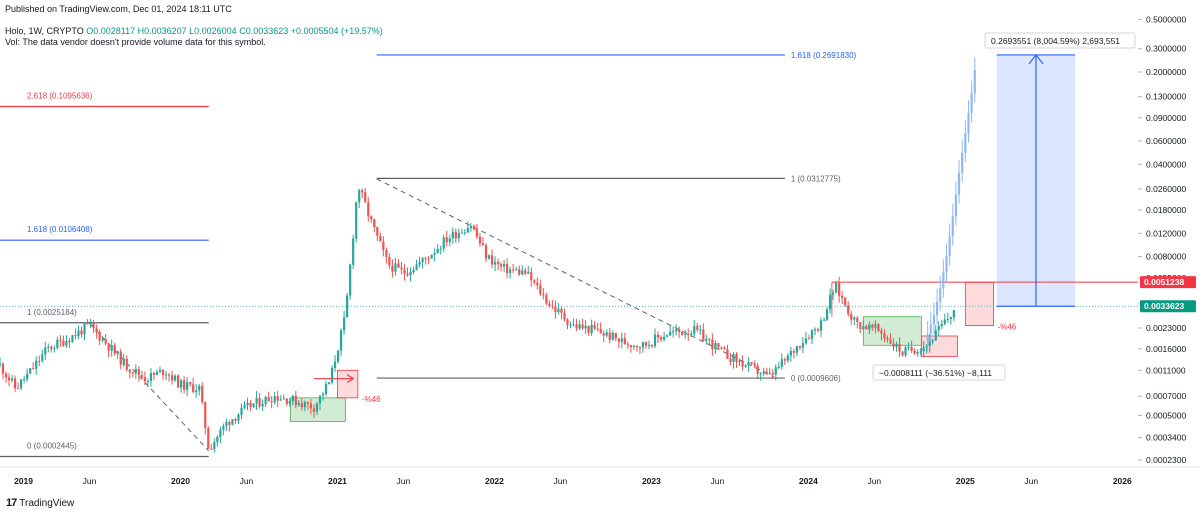 The image size is (1200, 514). I want to click on fib-level-label: 2.618 (0.1095636), so click(60, 95).